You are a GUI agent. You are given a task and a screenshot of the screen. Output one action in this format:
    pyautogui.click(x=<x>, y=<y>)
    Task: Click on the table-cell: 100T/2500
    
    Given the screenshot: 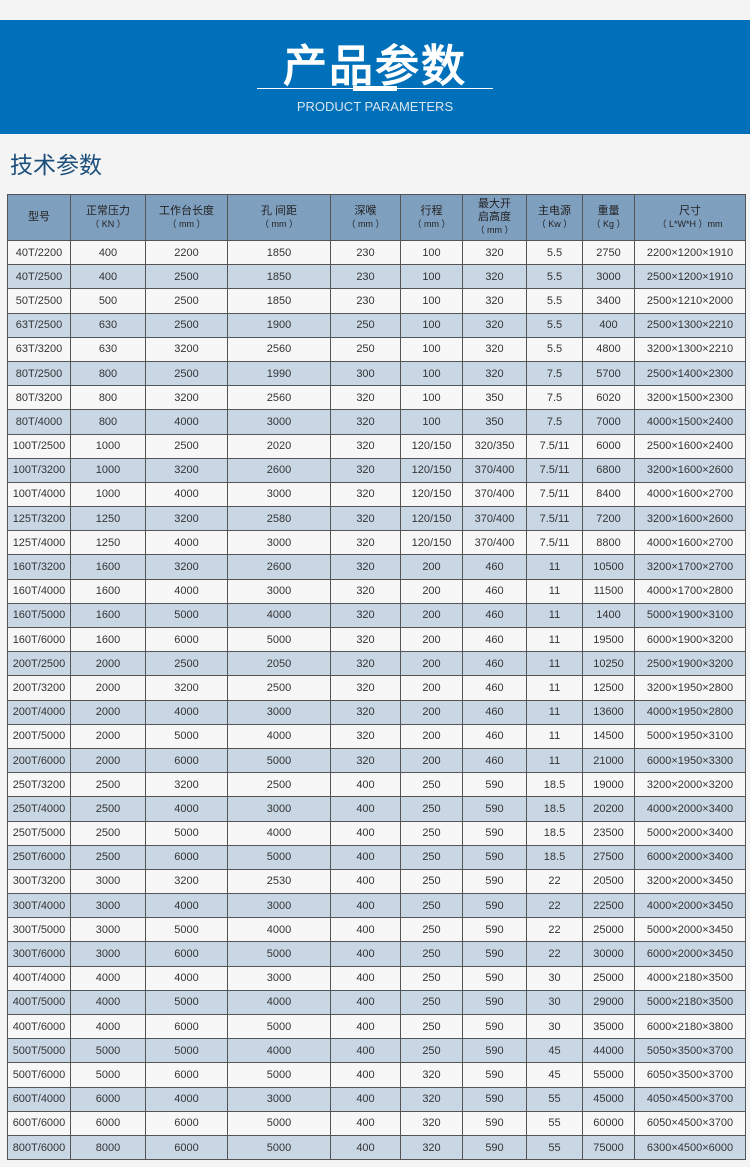 What is the action you would take?
    pyautogui.click(x=39, y=446)
    